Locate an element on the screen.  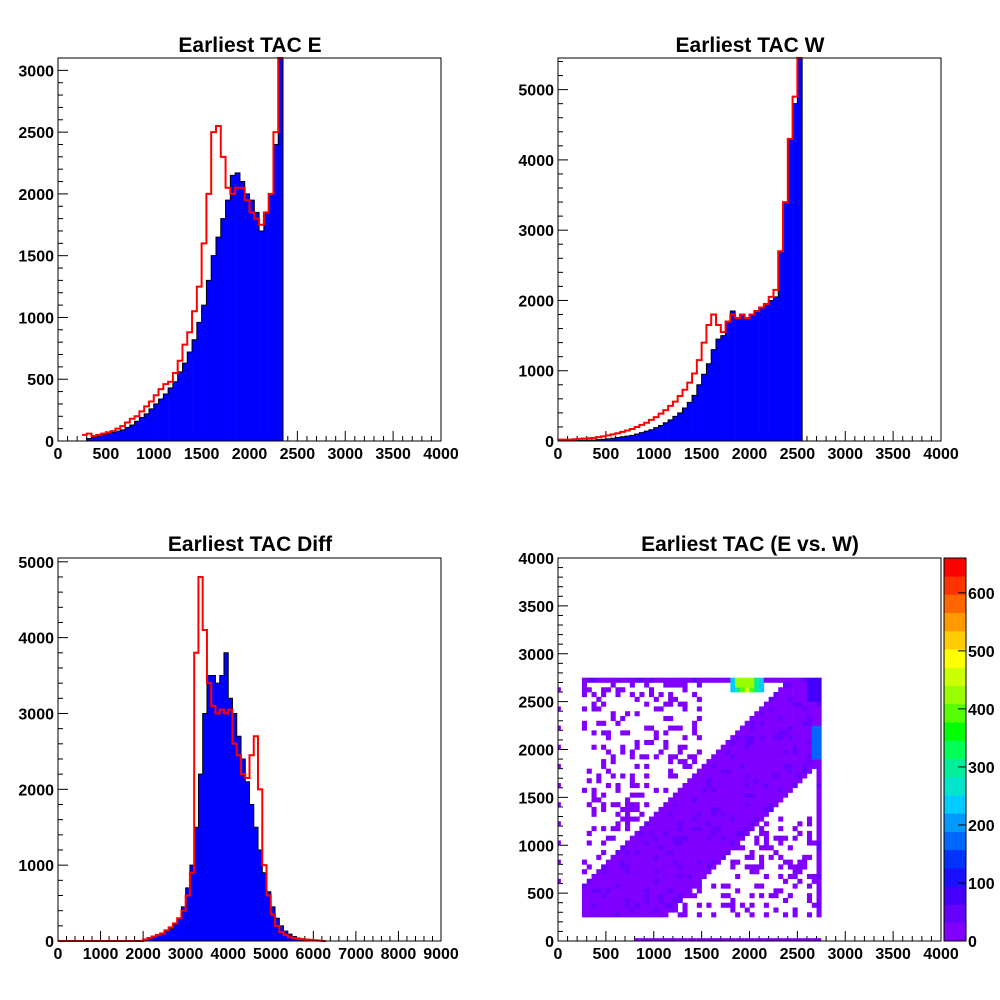
x-tick-label: 3500 is located at coordinates (893, 454).